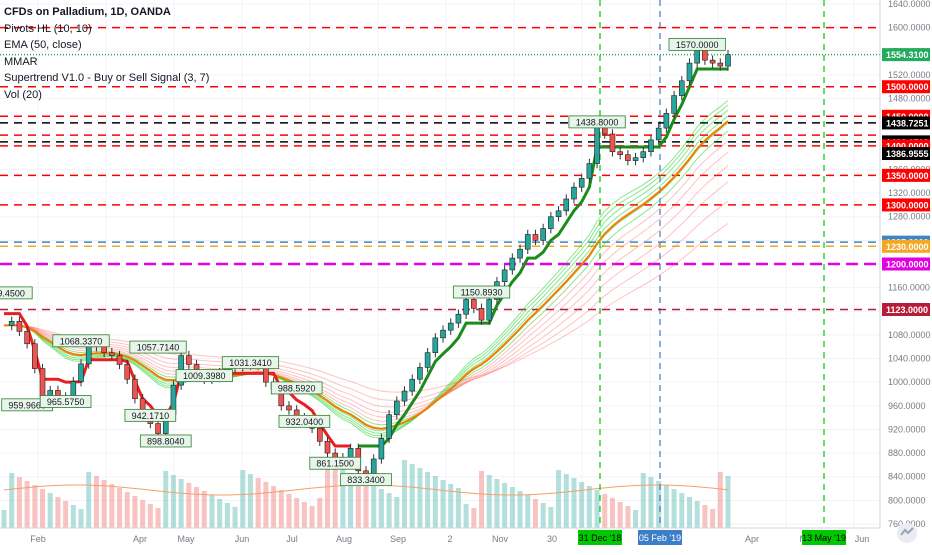  What do you see at coordinates (907, 533) in the screenshot?
I see `tradingview-logo-icon` at bounding box center [907, 533].